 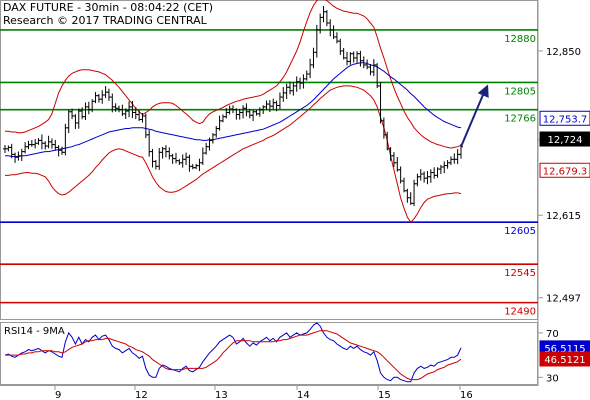 What do you see at coordinates (466, 395) in the screenshot?
I see `x-tick-label: 16` at bounding box center [466, 395].